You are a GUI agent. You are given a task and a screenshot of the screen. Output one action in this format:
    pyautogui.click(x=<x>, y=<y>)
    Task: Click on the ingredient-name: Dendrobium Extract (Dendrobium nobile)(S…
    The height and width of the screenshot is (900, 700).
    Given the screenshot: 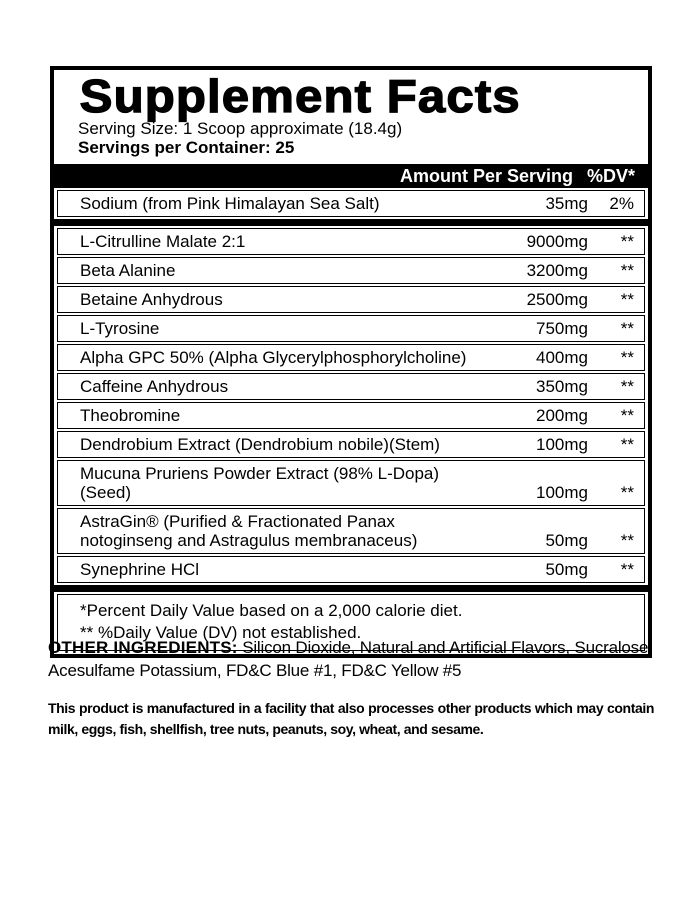 What is the action you would take?
    pyautogui.click(x=260, y=444)
    